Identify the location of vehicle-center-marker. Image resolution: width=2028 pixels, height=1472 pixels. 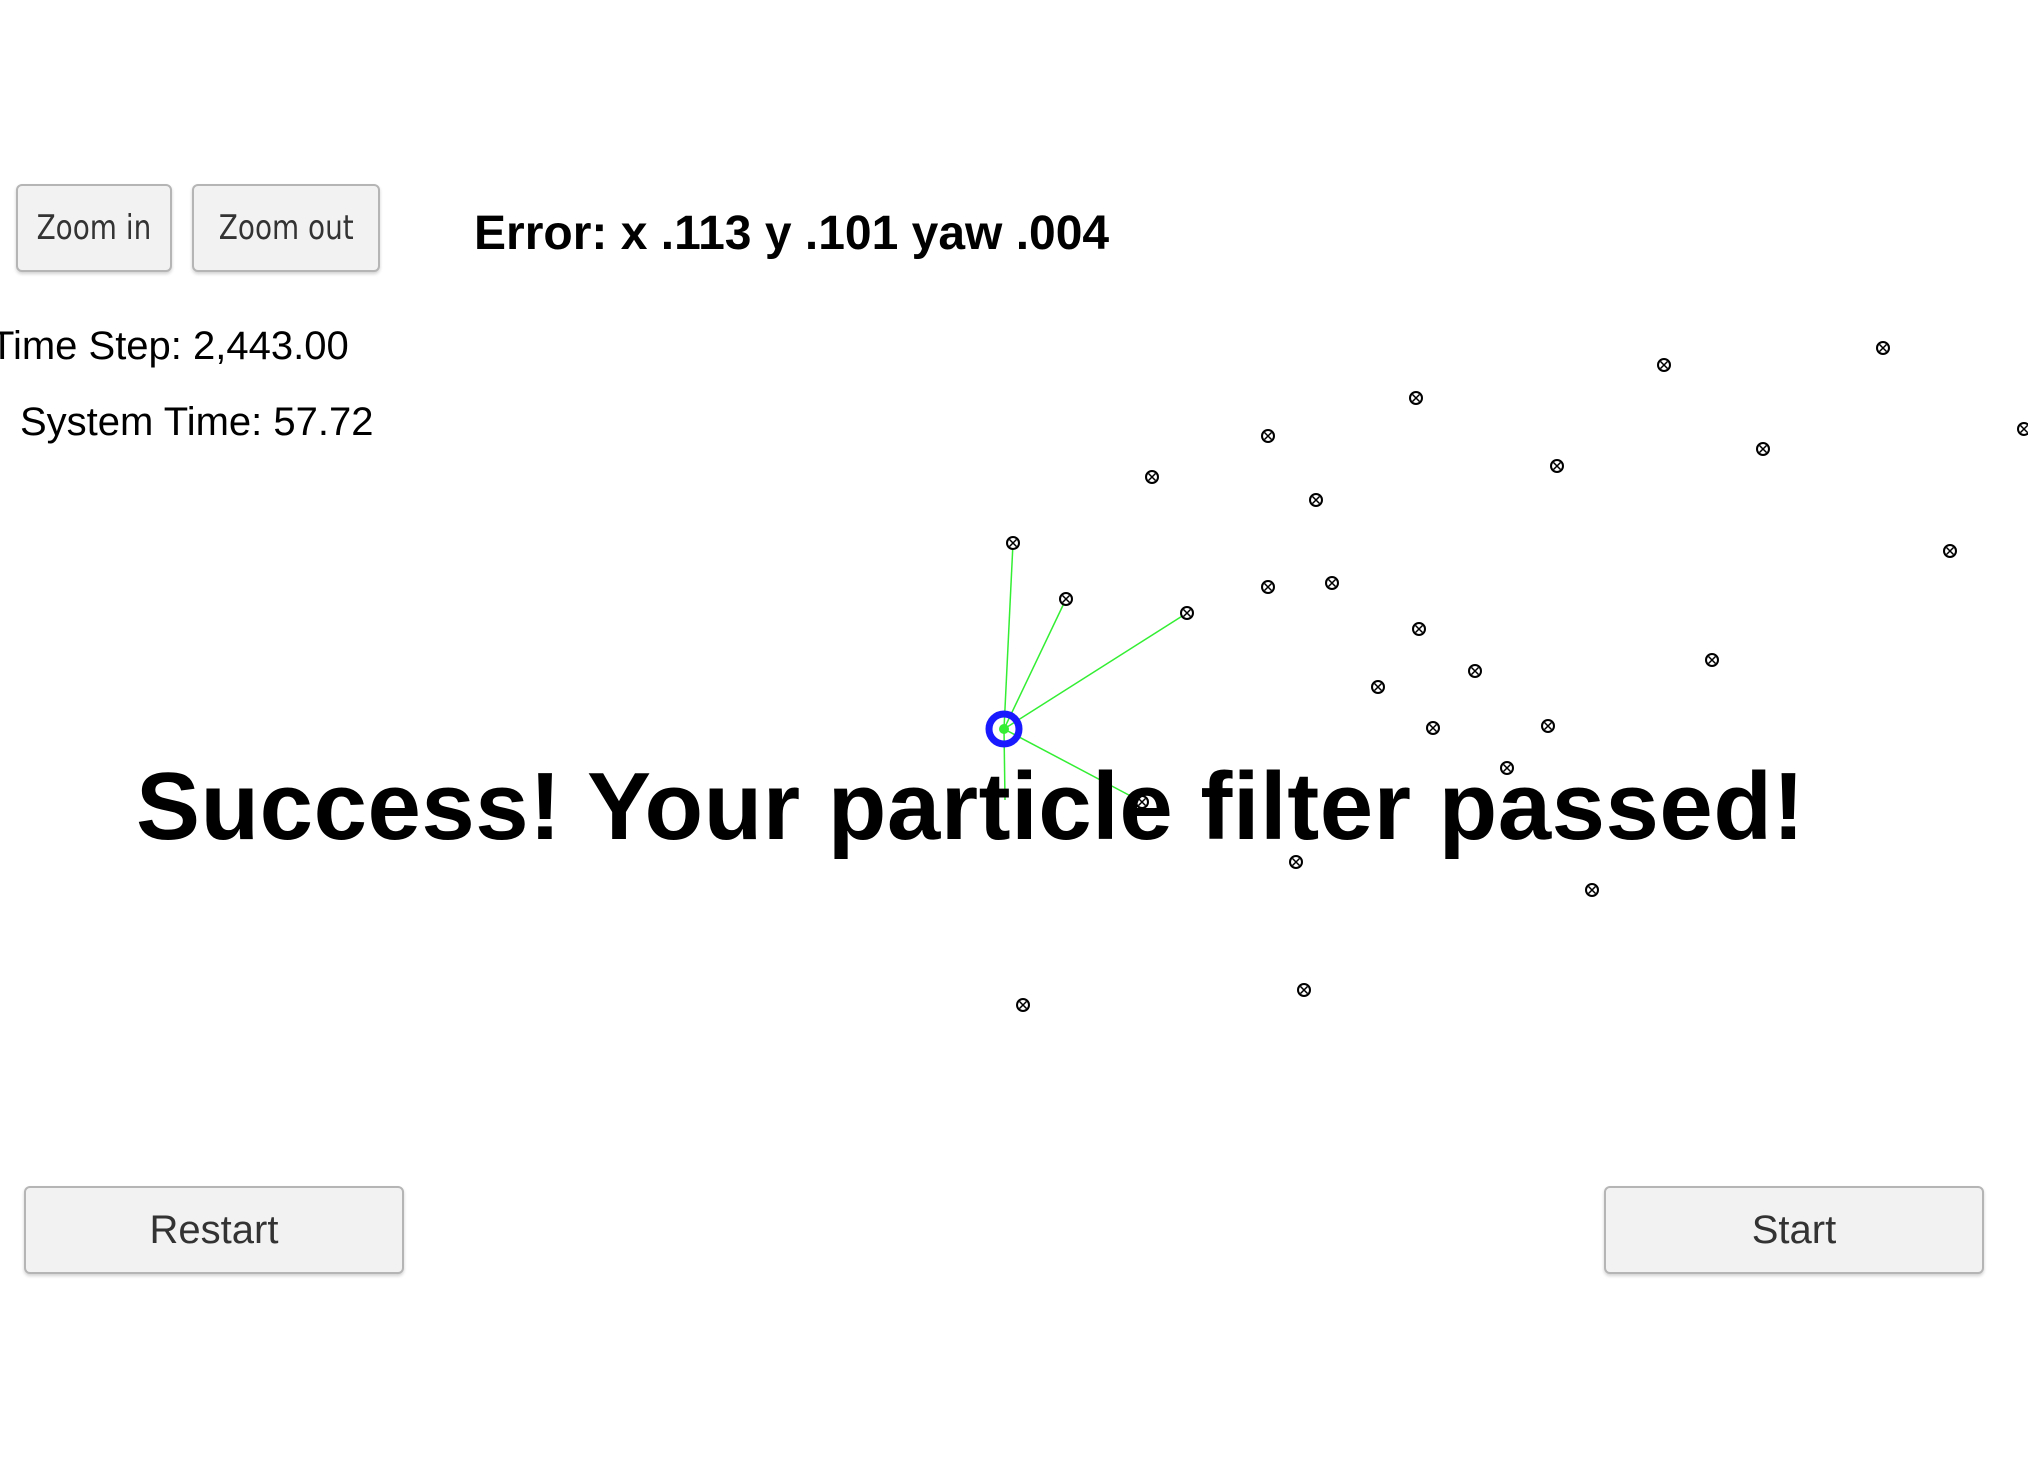
(1004, 729).